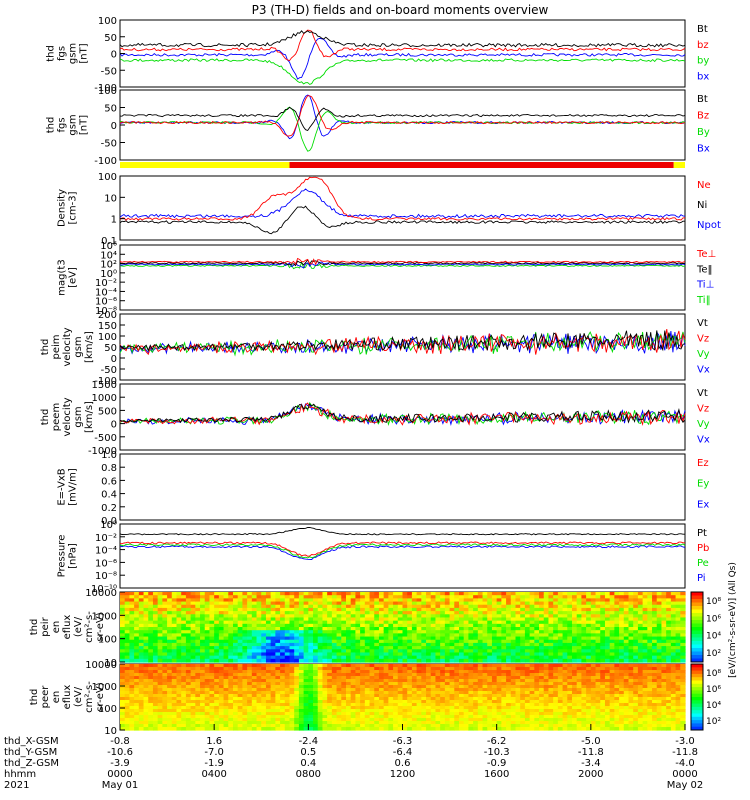 The height and width of the screenshot is (800, 750). What do you see at coordinates (105, 161) in the screenshot?
I see `y-tick-label: -100` at bounding box center [105, 161].